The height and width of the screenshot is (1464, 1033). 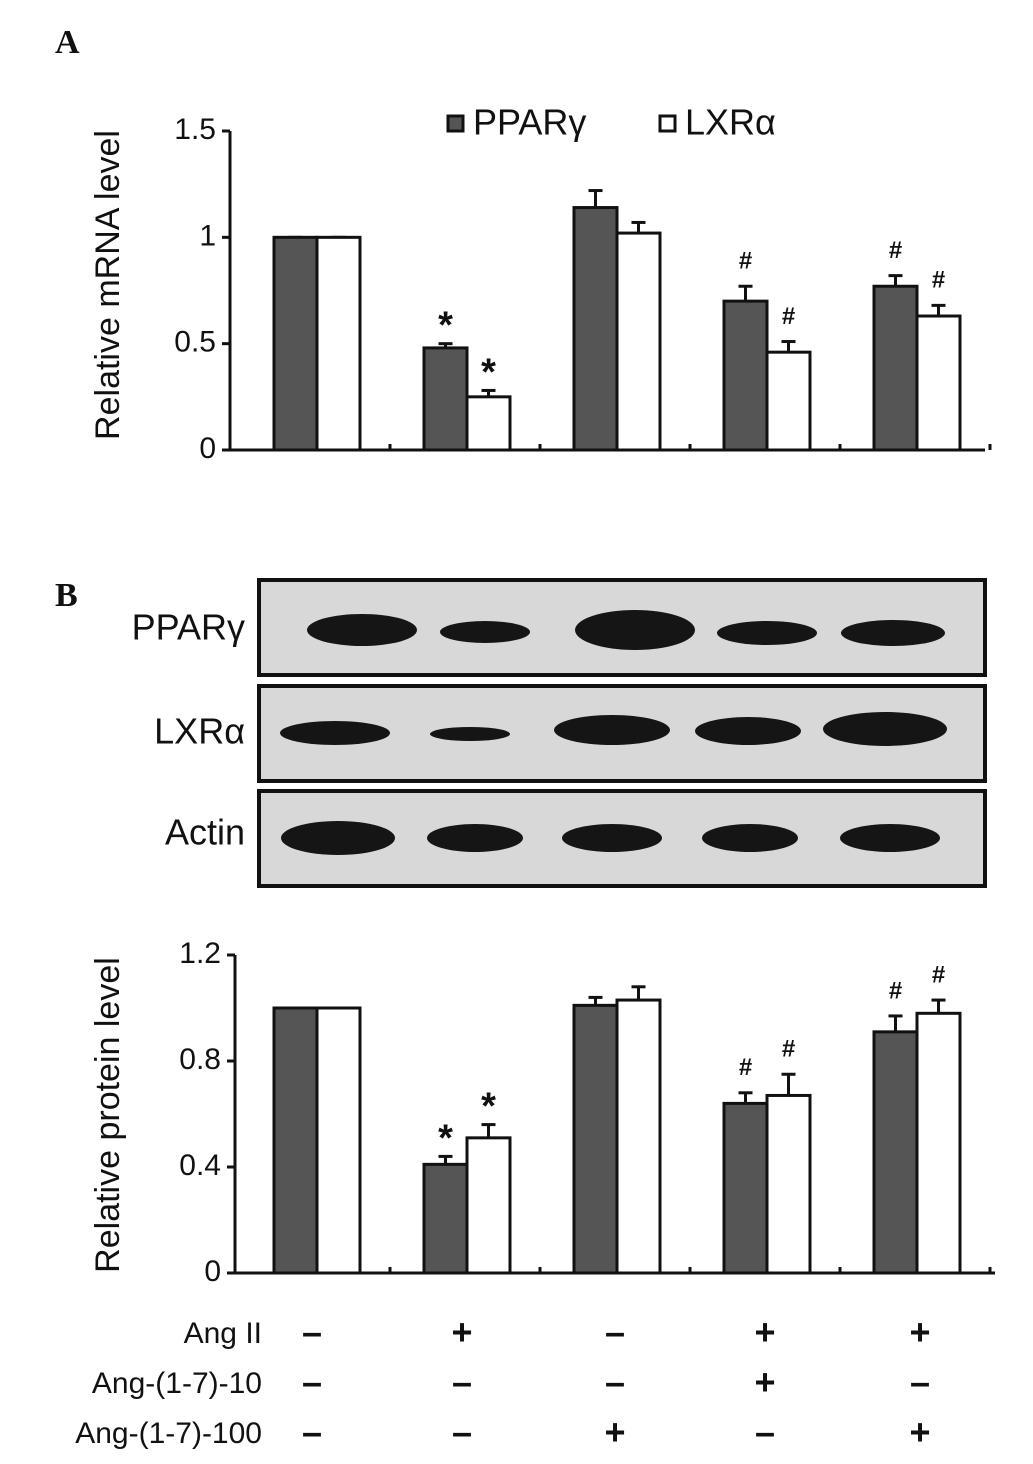 I want to click on y-tick-label: 0.4, so click(x=200, y=1165).